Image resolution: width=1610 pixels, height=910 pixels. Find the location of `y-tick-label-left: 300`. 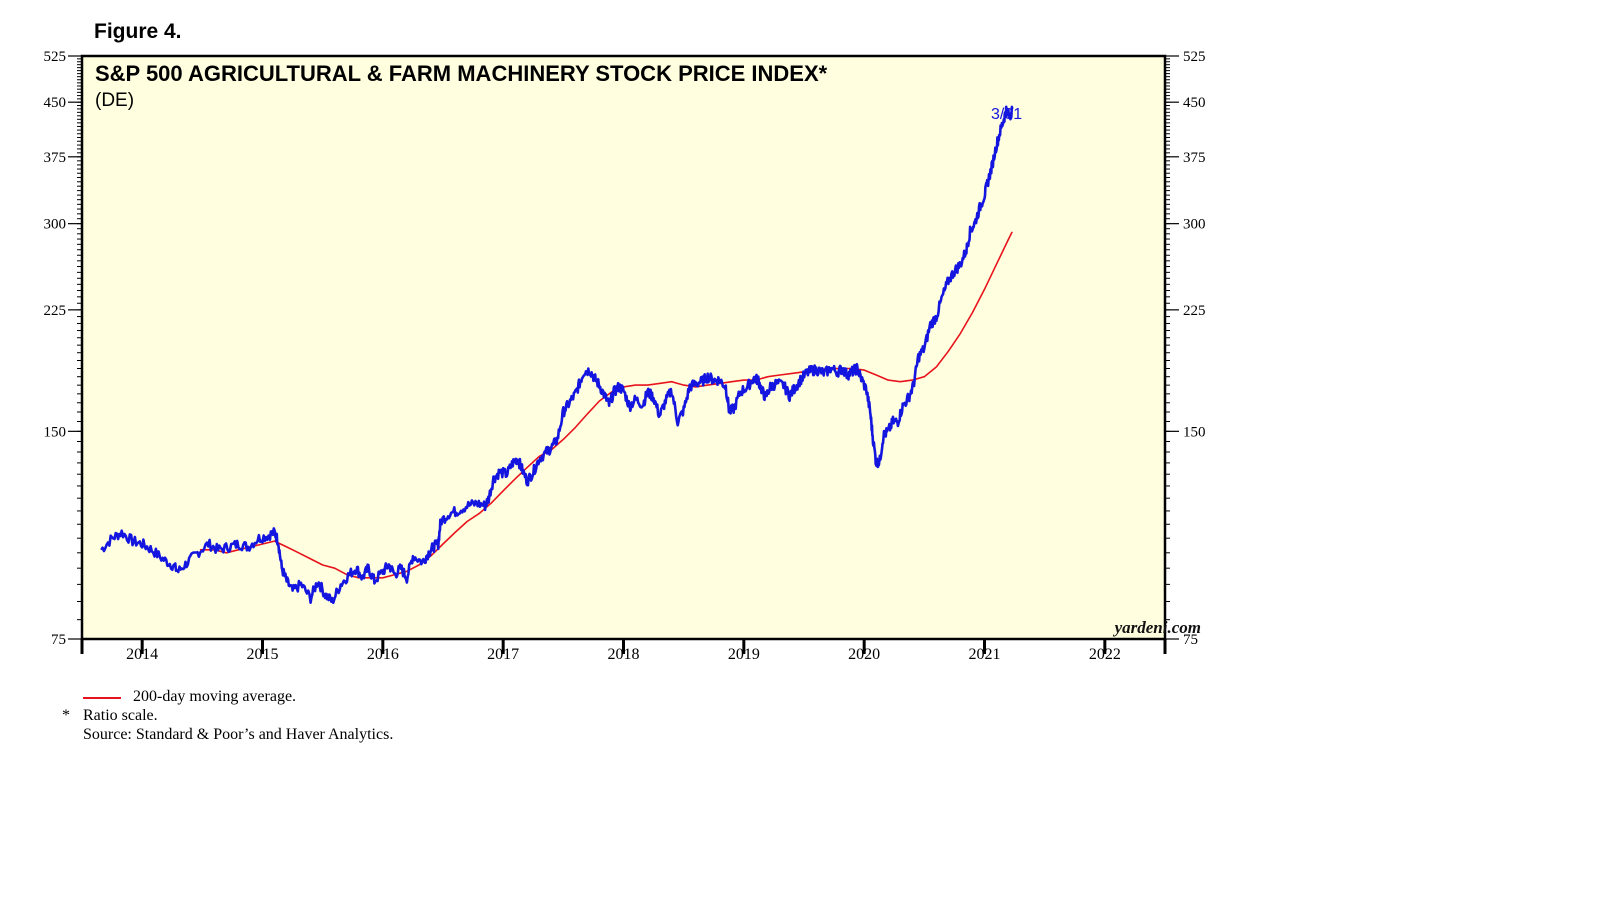

y-tick-label-left: 300 is located at coordinates (55, 225).